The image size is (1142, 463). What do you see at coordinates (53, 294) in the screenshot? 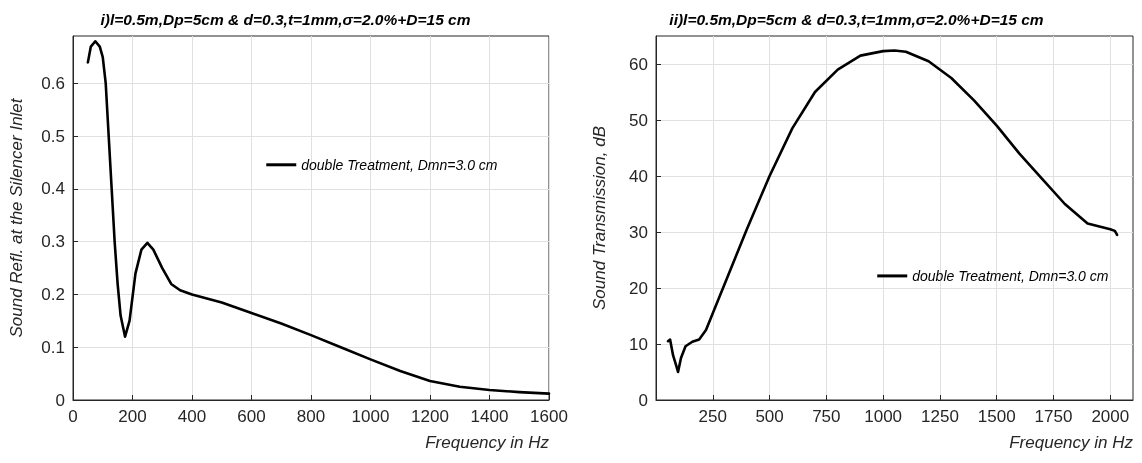
I see `y-tick-label: 0.2` at bounding box center [53, 294].